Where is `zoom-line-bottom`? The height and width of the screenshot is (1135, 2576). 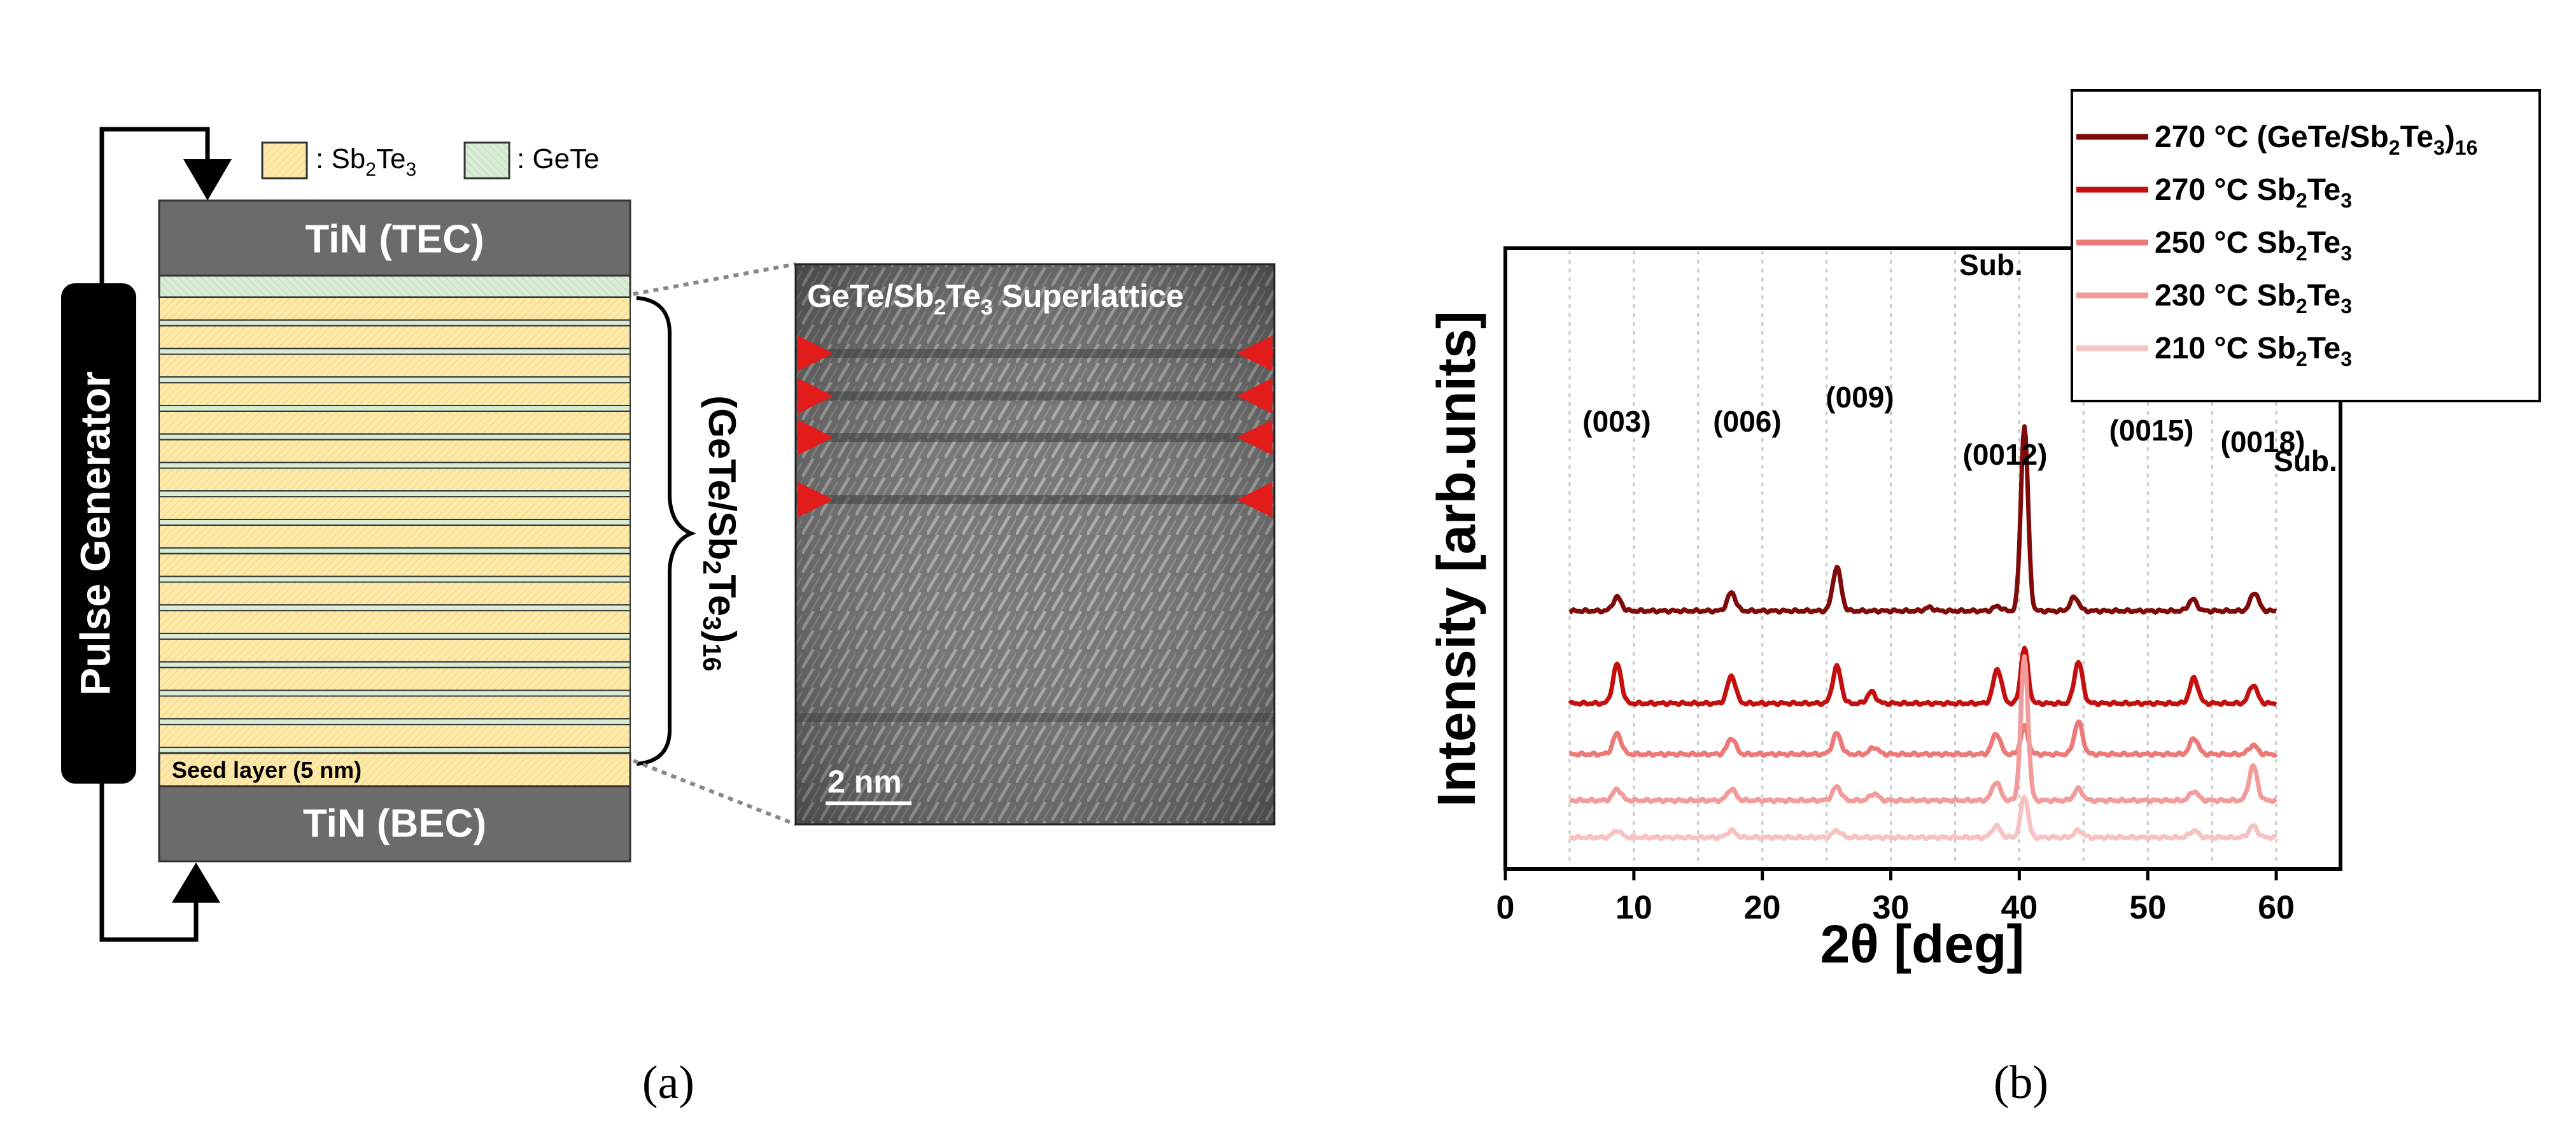
zoom-line-bottom is located at coordinates (715, 792).